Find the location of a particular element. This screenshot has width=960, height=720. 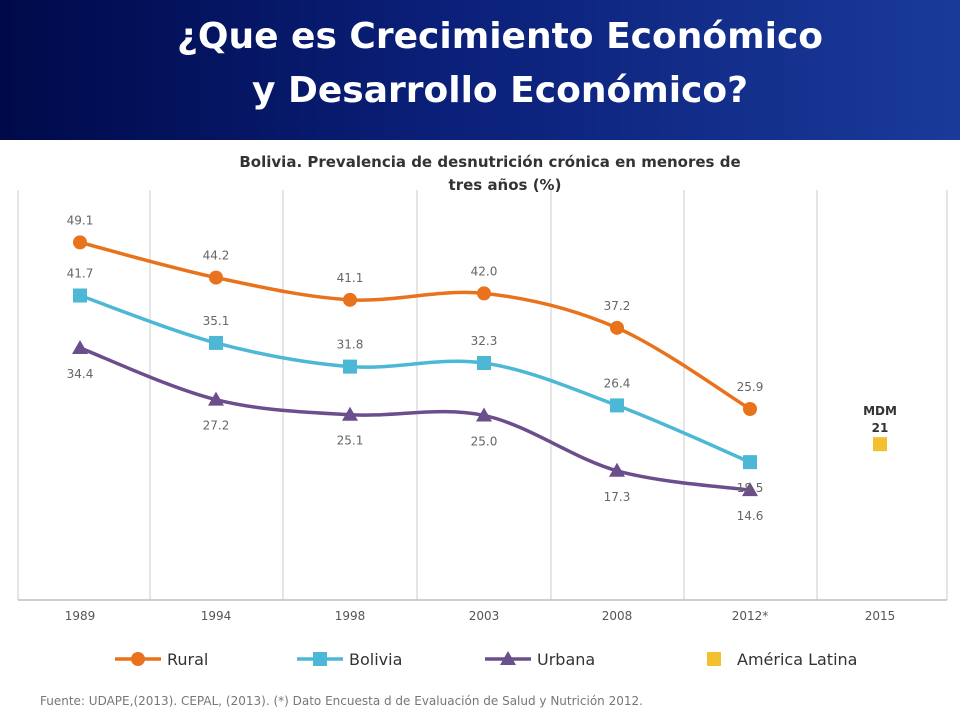

legend-marker-bolivia is located at coordinates (320, 659).